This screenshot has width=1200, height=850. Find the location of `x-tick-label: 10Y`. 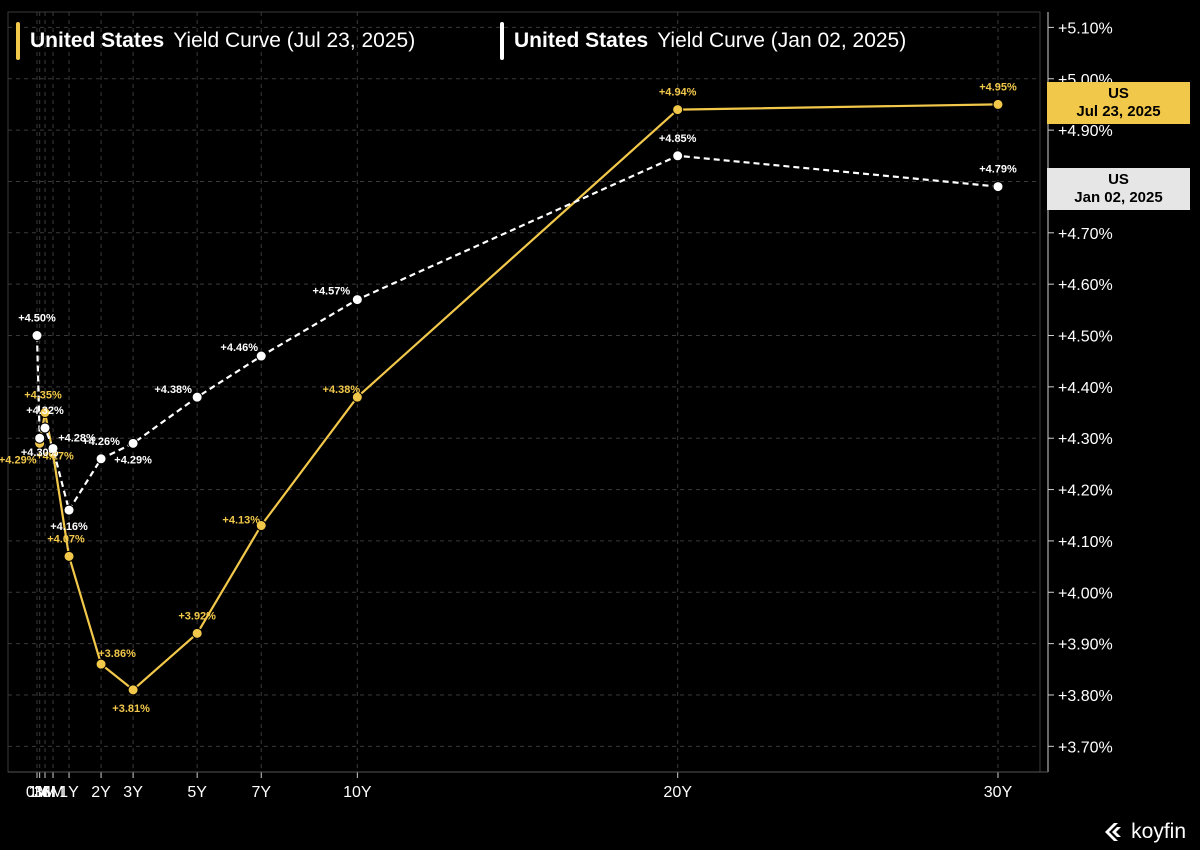

x-tick-label: 10Y is located at coordinates (357, 792).